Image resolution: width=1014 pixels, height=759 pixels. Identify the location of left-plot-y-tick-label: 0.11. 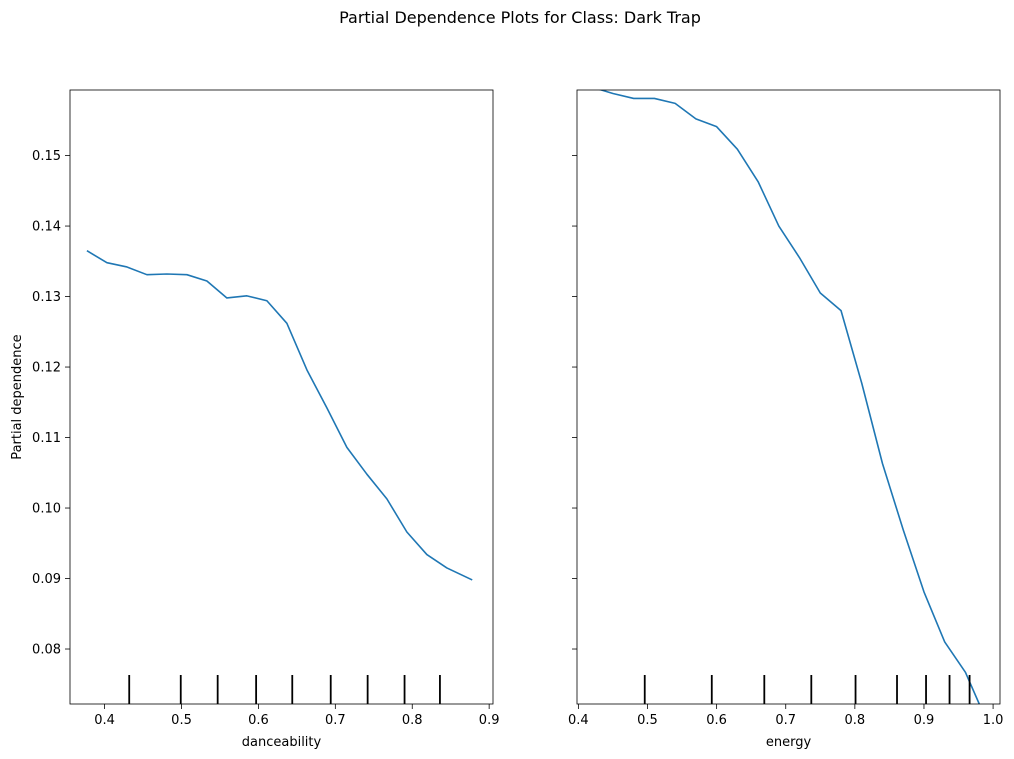
(46, 438).